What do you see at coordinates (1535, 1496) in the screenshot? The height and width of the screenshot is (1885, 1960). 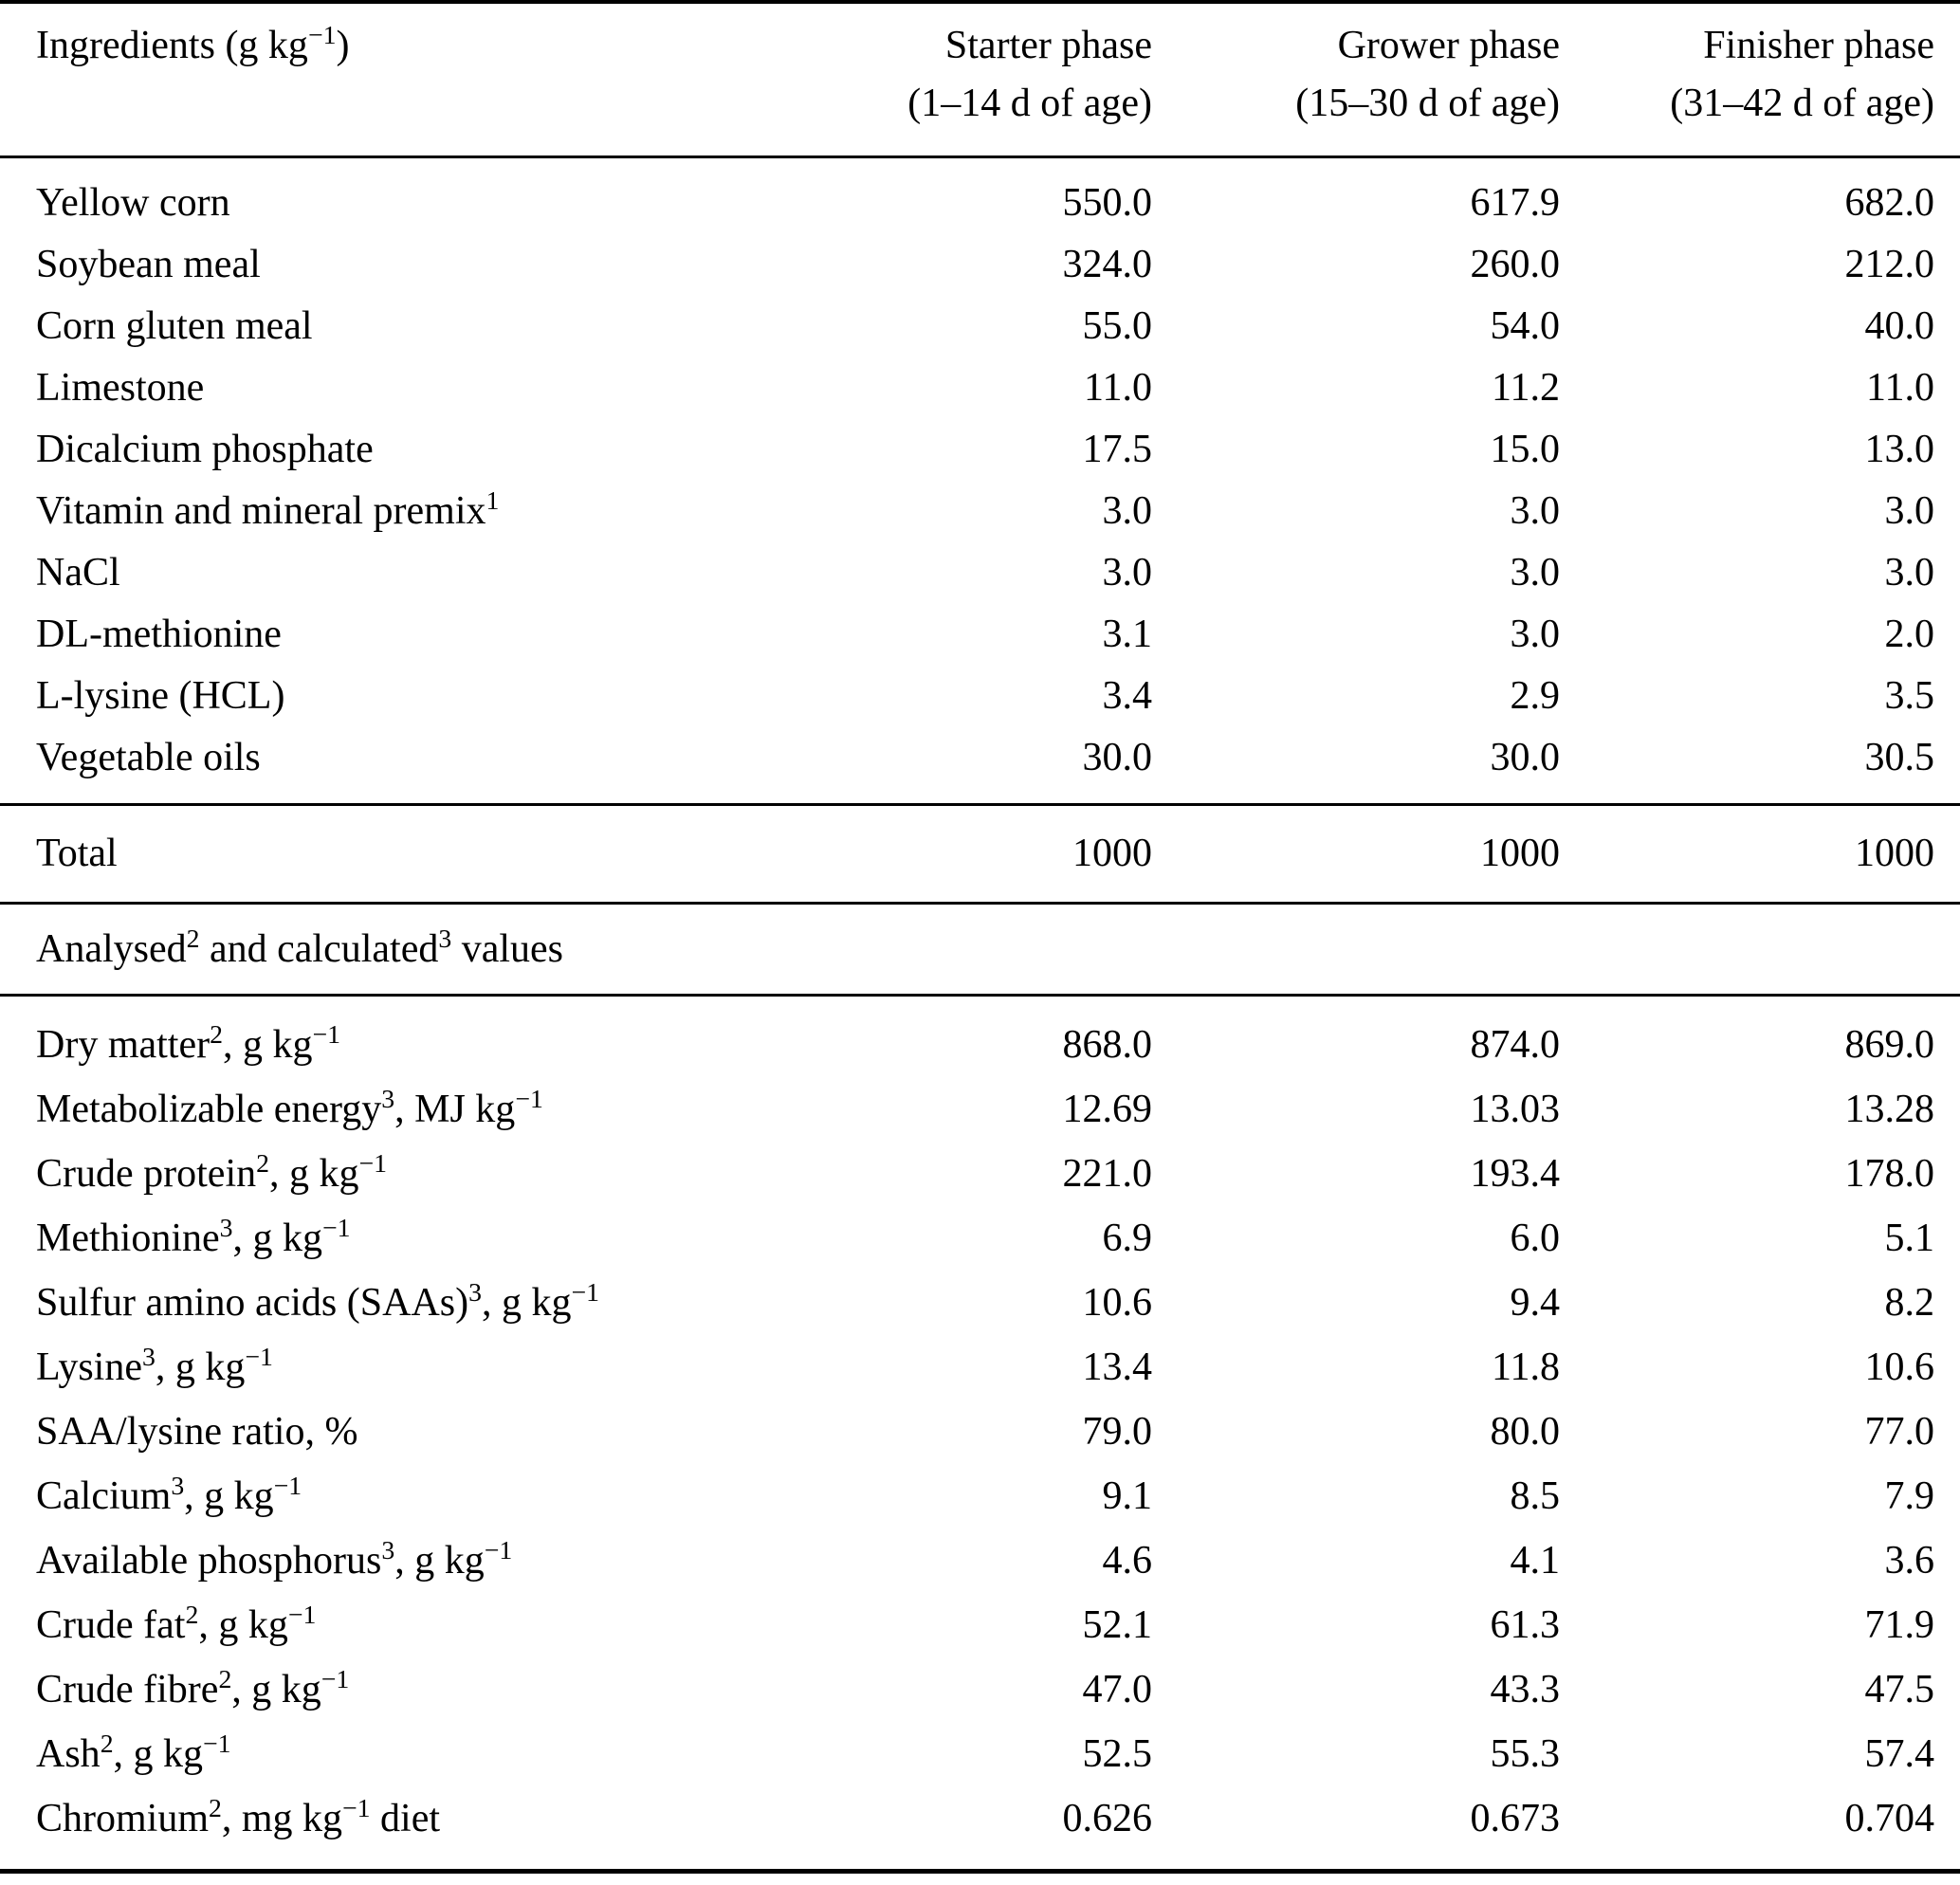 I see `row-value-grower: 8.5` at bounding box center [1535, 1496].